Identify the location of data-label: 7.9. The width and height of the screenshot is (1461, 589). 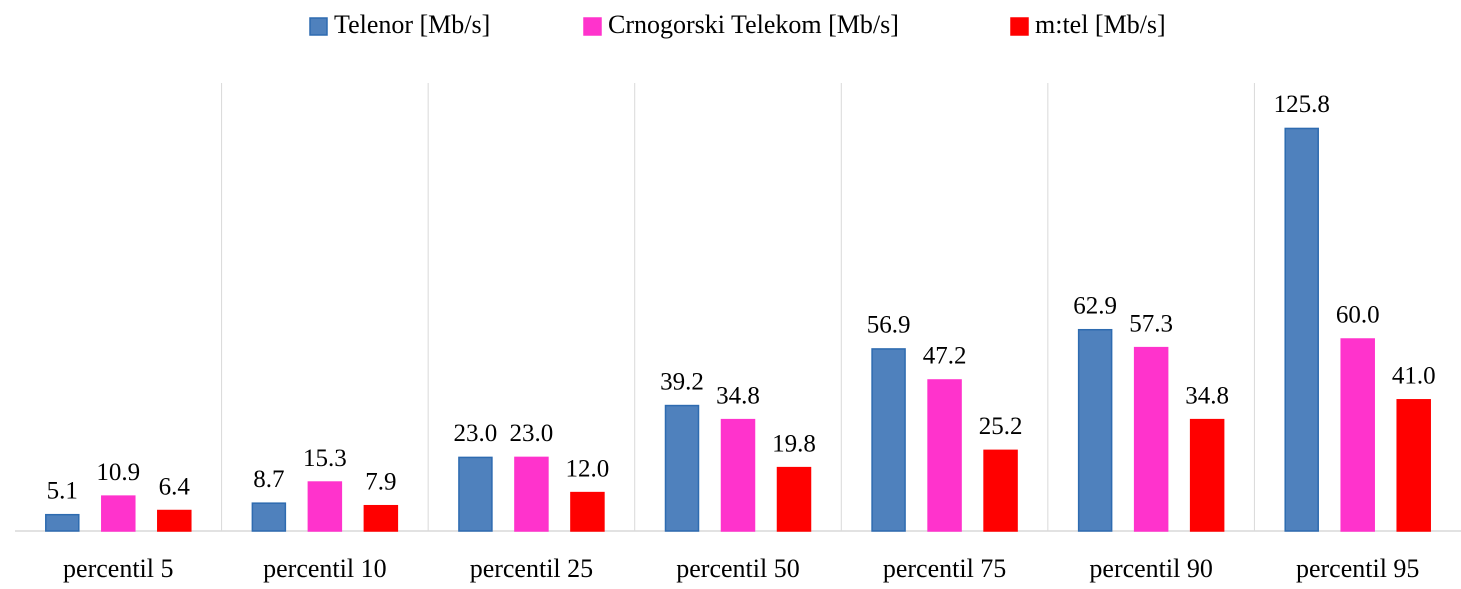
(380, 481).